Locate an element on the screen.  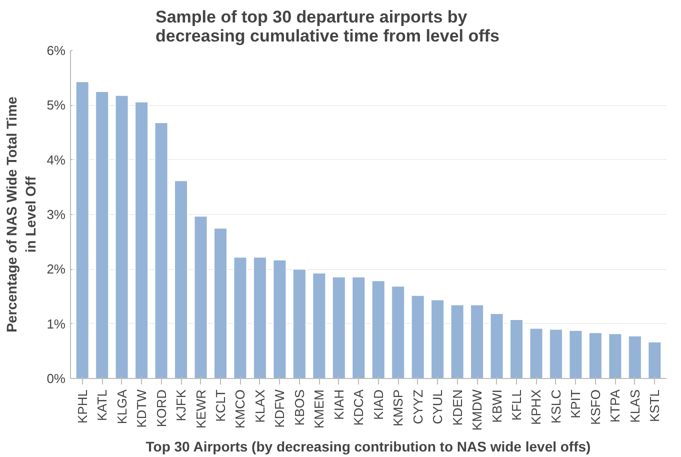
x-tick-label: KLAS is located at coordinates (634, 406).